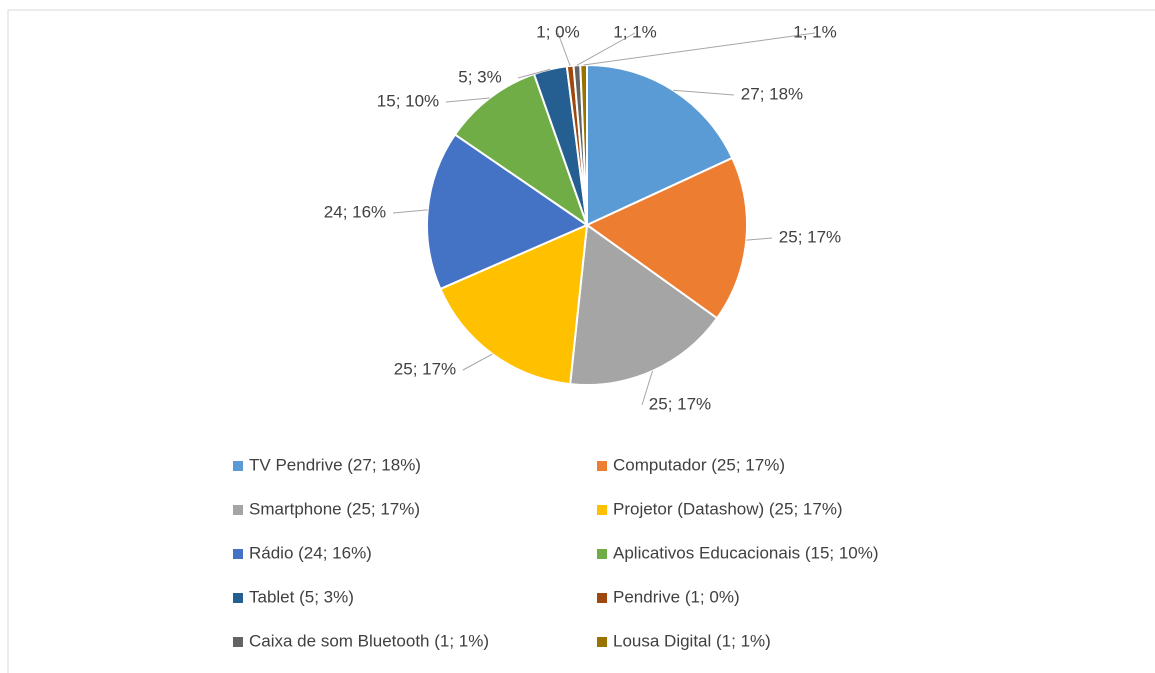  What do you see at coordinates (355, 211) in the screenshot?
I see `data-label: 24; 16%` at bounding box center [355, 211].